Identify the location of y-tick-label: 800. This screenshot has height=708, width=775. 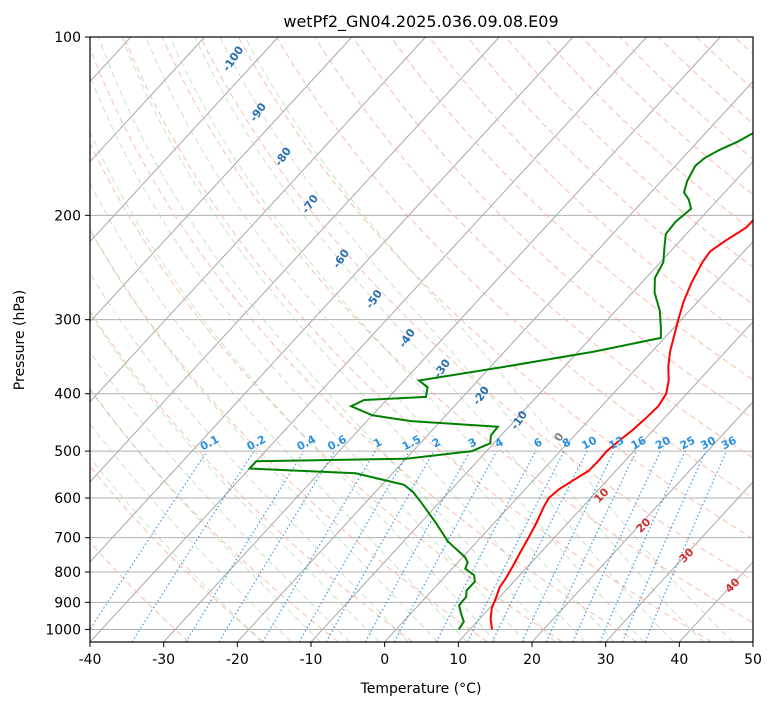
(67, 573).